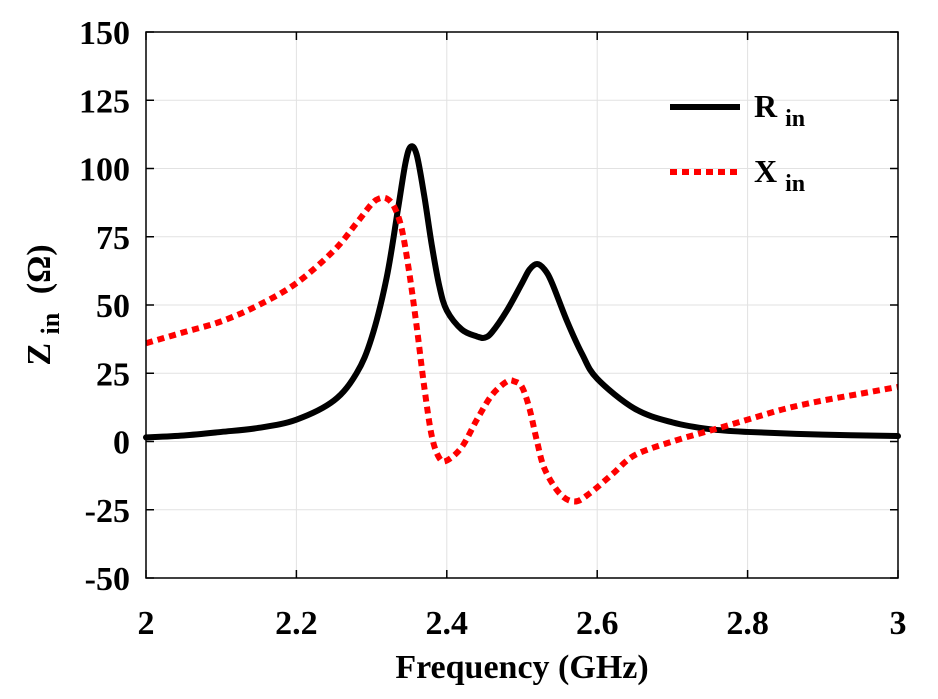 The image size is (938, 699). I want to click on x-tick-label: 2.6, so click(597, 623).